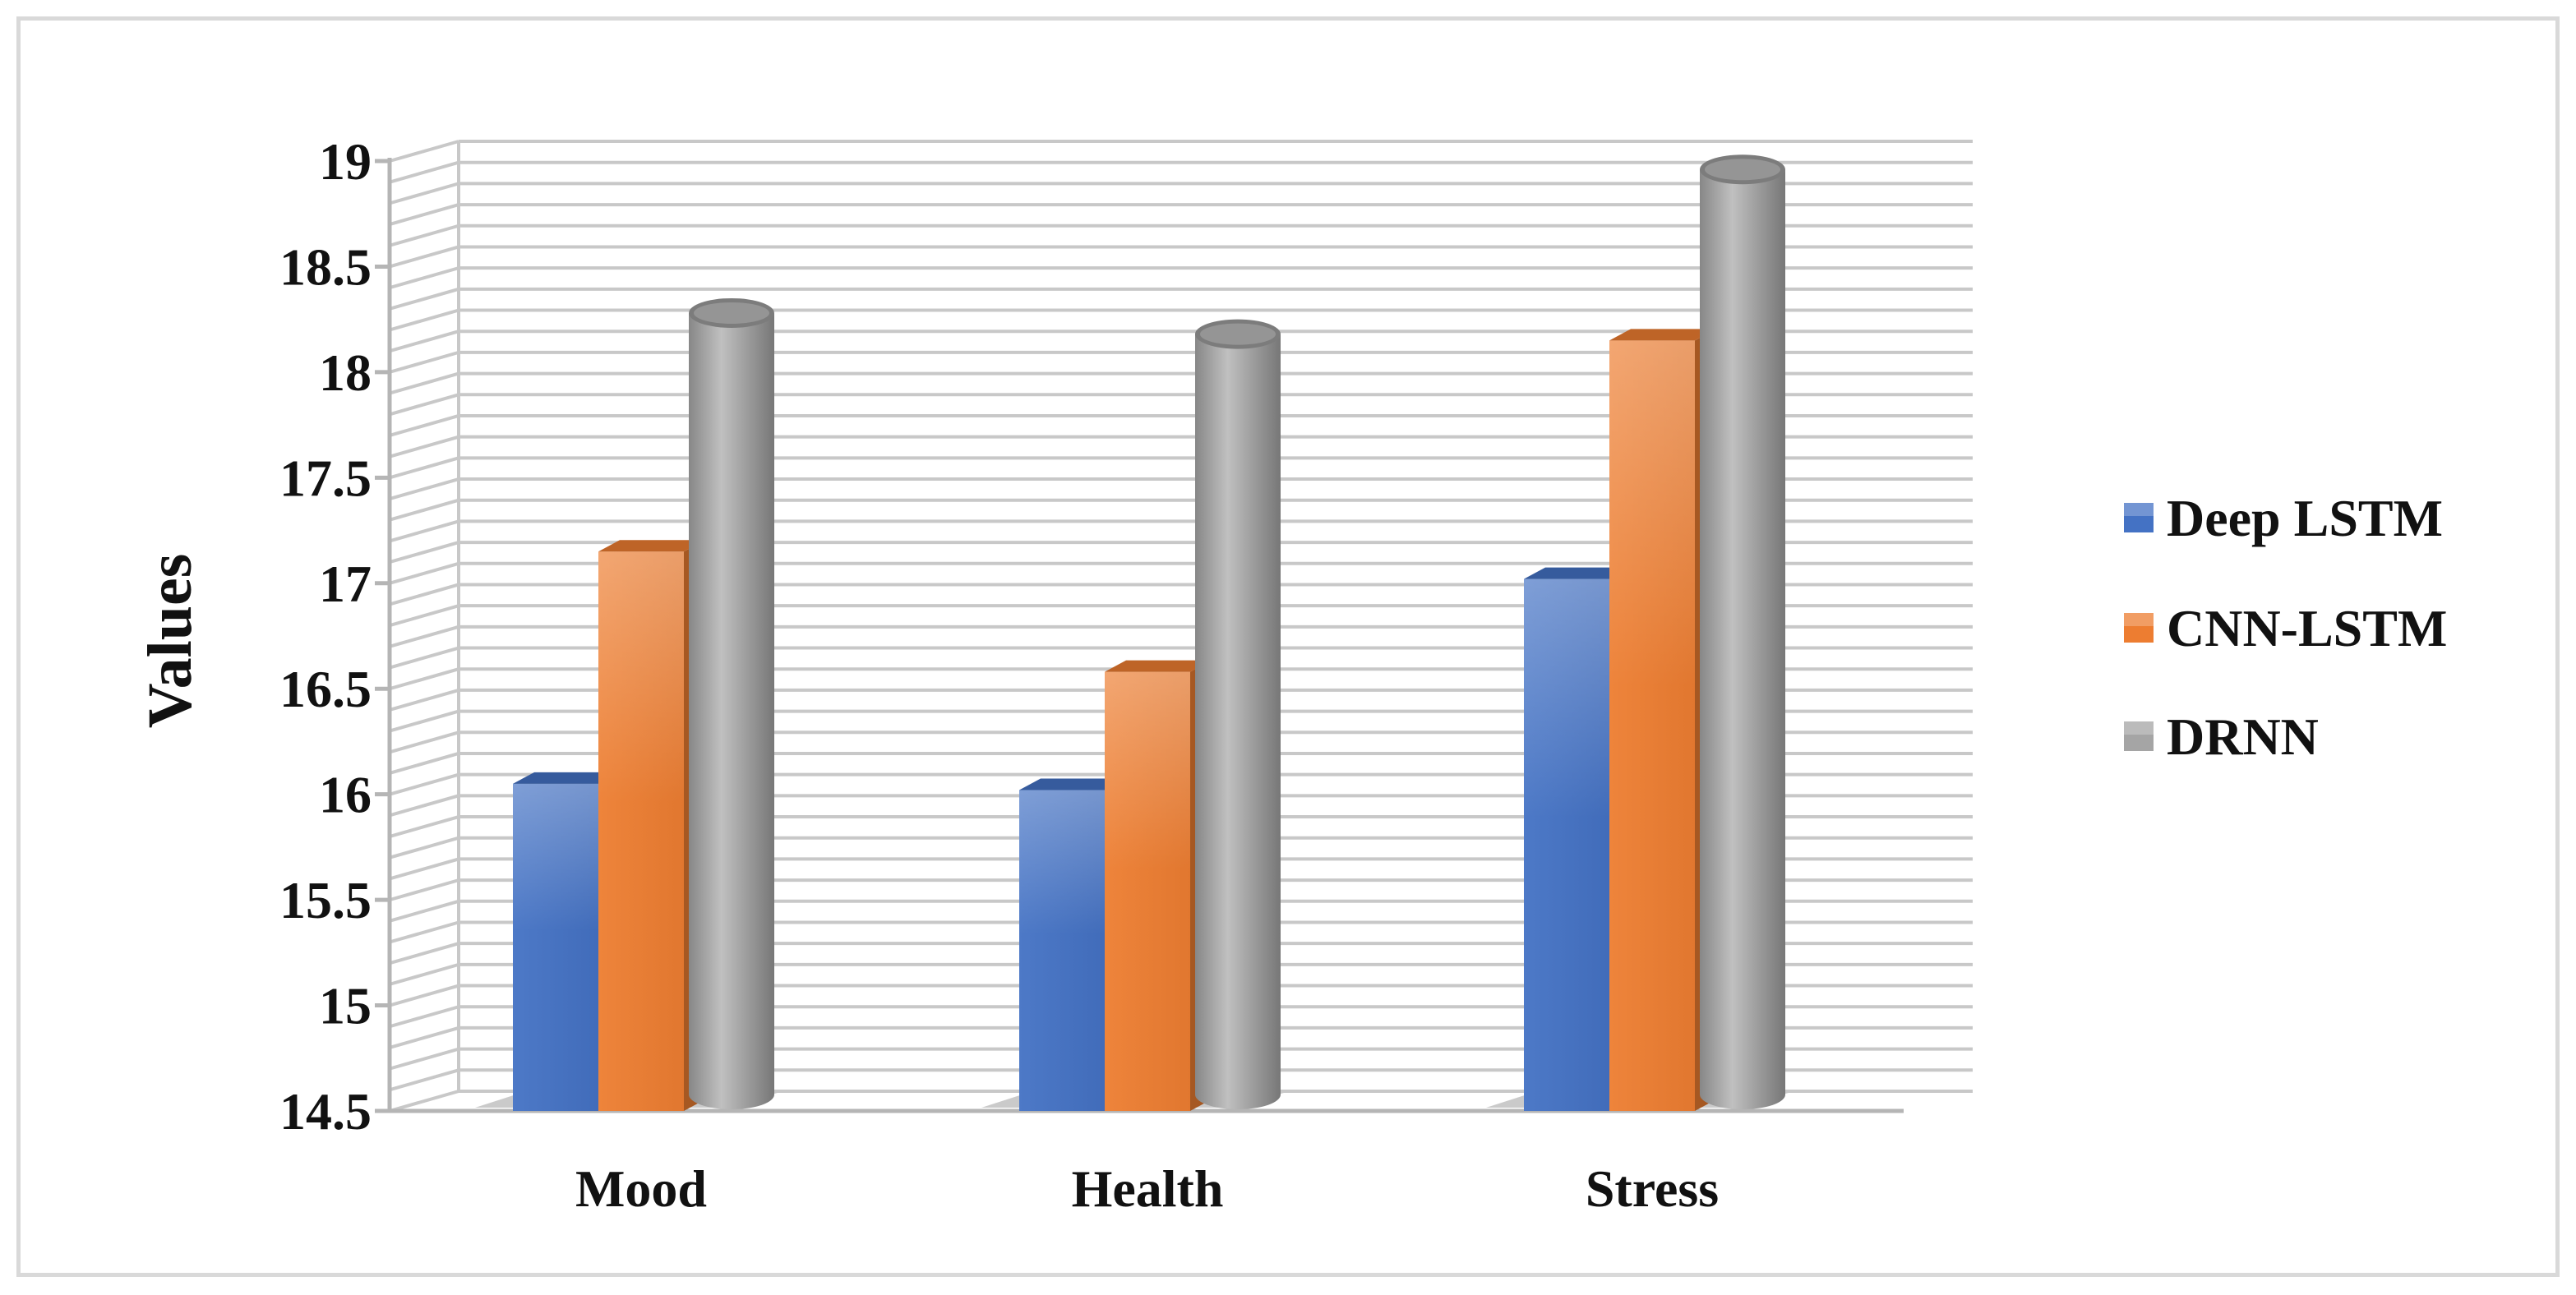 Image resolution: width=2576 pixels, height=1295 pixels. What do you see at coordinates (325, 1111) in the screenshot?
I see `y-tick-label: 14.5` at bounding box center [325, 1111].